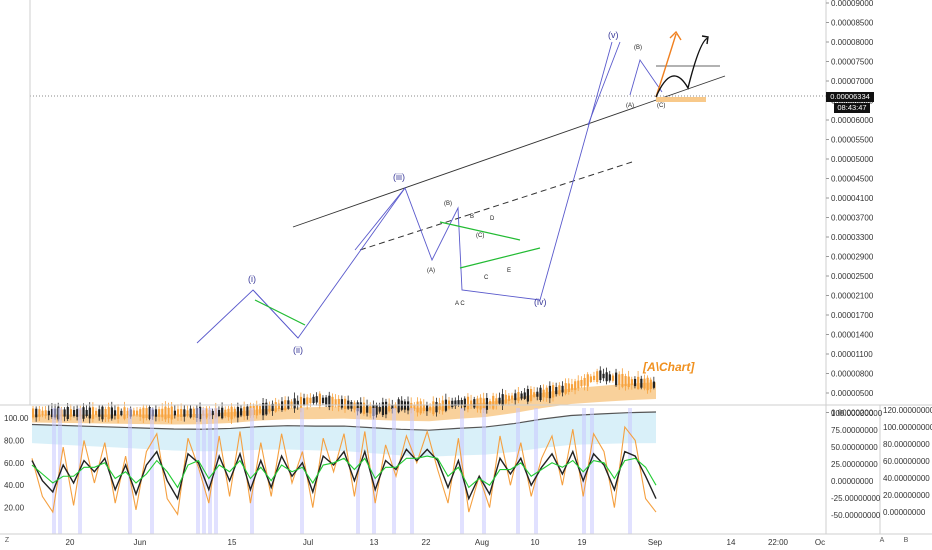 This screenshot has width=932, height=550. What do you see at coordinates (509, 151) in the screenshot?
I see `upper-trend-line` at bounding box center [509, 151].